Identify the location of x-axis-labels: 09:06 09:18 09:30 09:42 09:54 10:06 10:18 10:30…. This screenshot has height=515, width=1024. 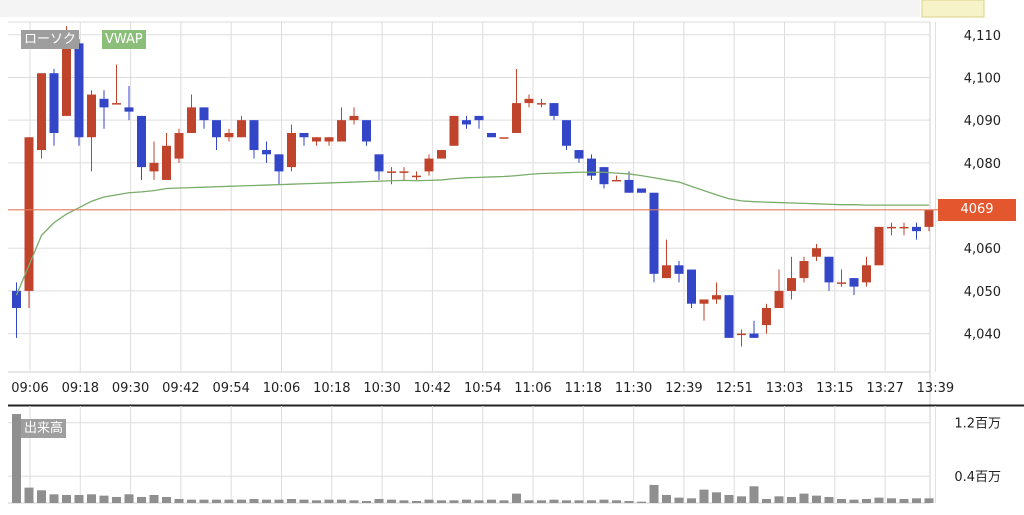
(482, 388).